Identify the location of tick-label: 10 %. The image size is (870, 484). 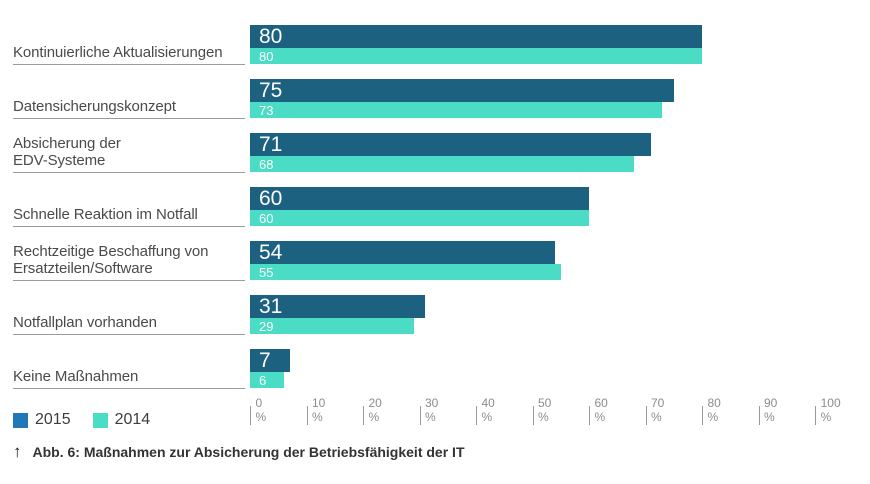
(319, 410).